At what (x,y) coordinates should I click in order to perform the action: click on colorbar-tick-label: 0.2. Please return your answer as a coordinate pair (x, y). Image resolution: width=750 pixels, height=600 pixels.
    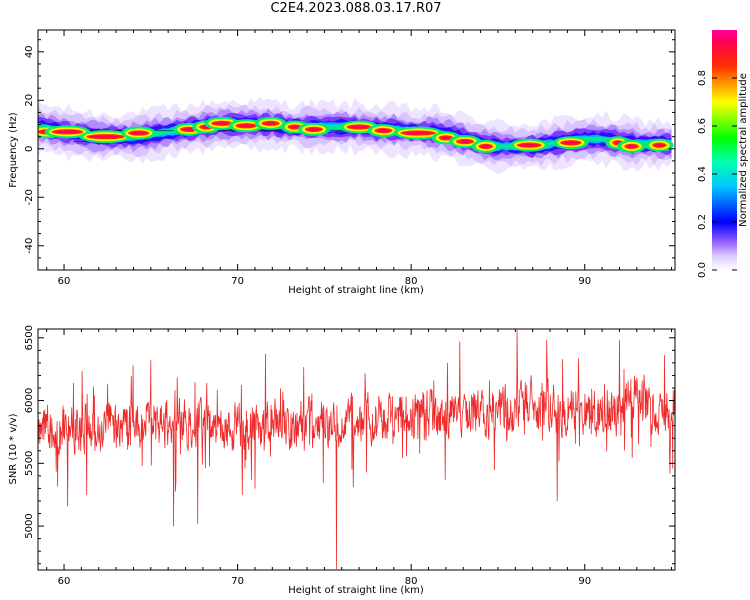
    Looking at the image, I should click on (702, 222).